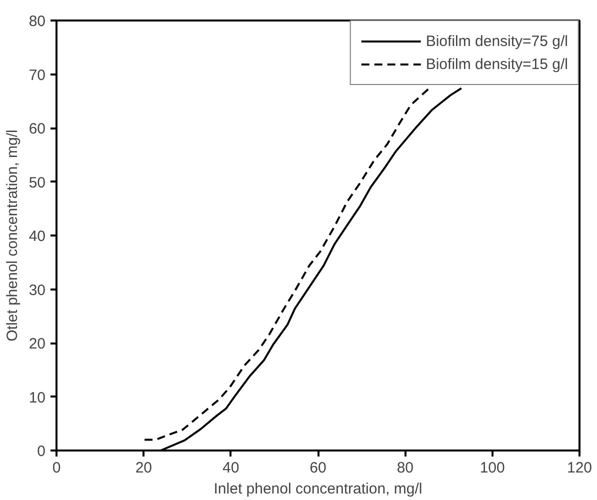 This screenshot has width=597, height=500. What do you see at coordinates (231, 468) in the screenshot?
I see `x-tick-label: 40` at bounding box center [231, 468].